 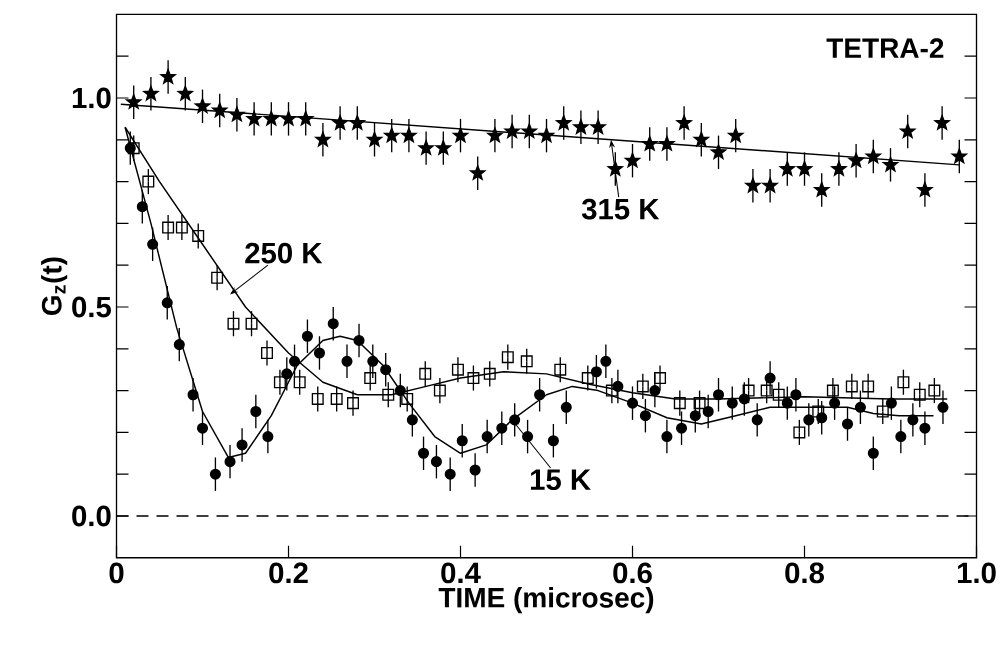 What do you see at coordinates (804, 573) in the screenshot?
I see `x-tick-label: 0.8` at bounding box center [804, 573].